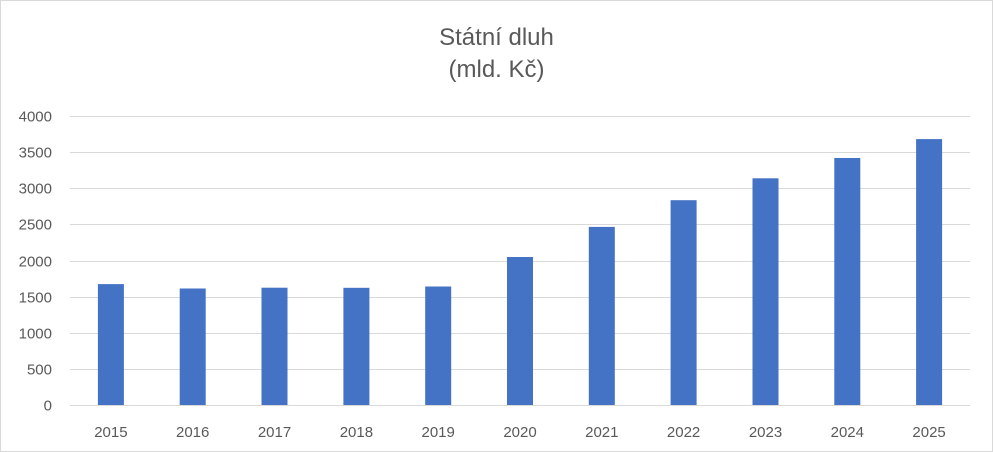  Describe the element at coordinates (48, 406) in the screenshot. I see `y-tick-label: 0` at that location.